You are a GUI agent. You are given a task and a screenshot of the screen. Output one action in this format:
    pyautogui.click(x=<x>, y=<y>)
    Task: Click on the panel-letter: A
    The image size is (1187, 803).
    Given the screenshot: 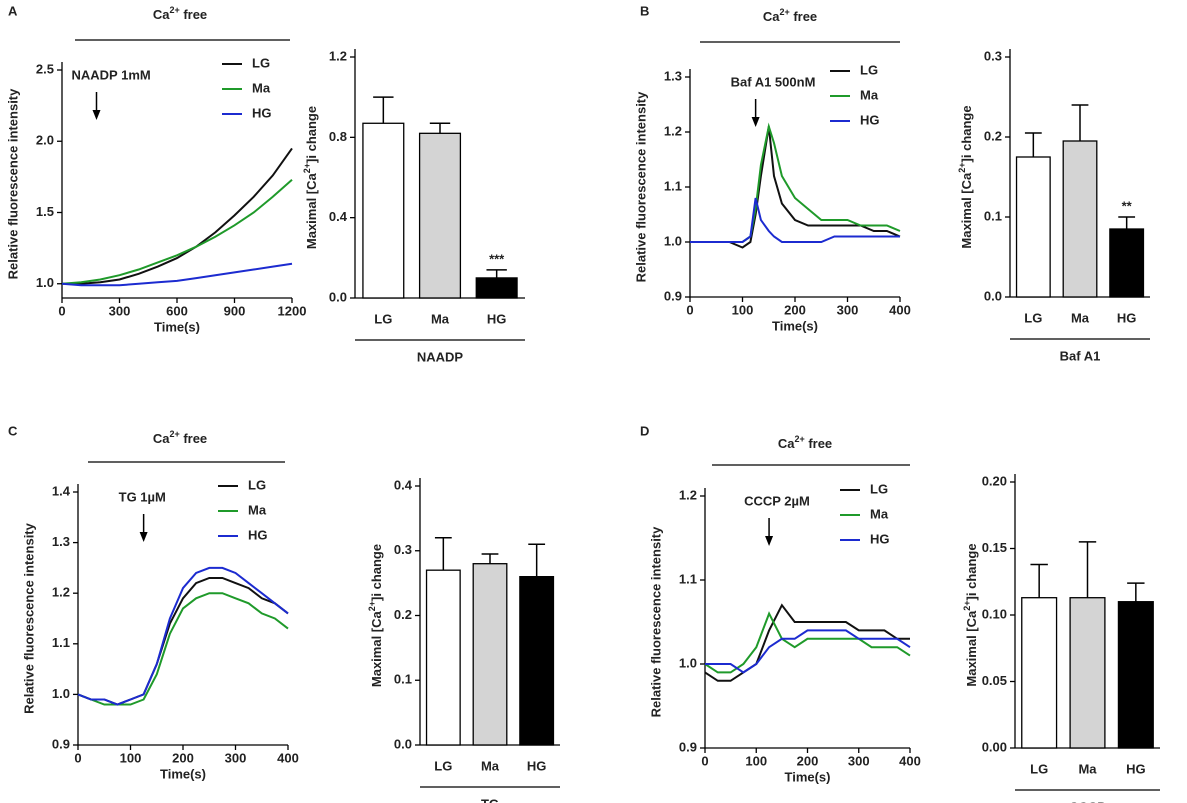 What is the action you would take?
    pyautogui.click(x=13, y=10)
    